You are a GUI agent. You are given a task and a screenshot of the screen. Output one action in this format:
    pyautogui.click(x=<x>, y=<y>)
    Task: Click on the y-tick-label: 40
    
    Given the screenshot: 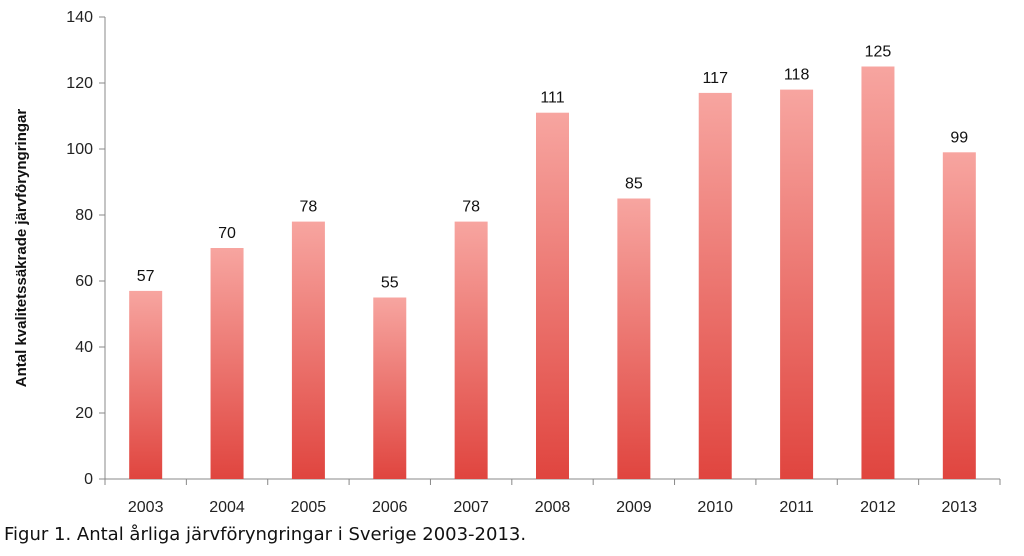 What is the action you would take?
    pyautogui.click(x=84, y=347)
    